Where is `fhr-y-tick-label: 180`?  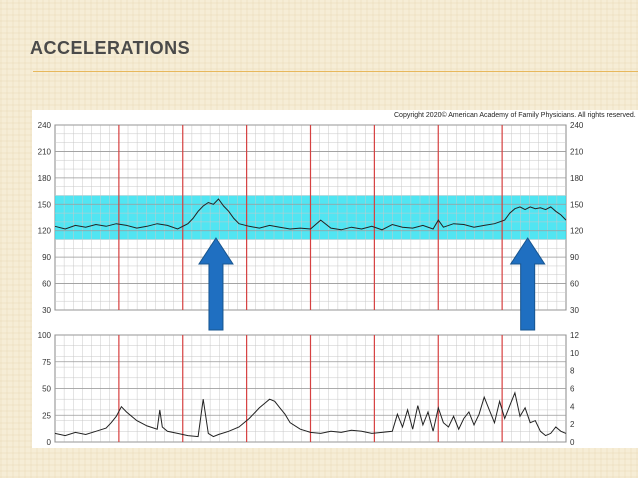
fhr-y-tick-label: 180 is located at coordinates (45, 178).